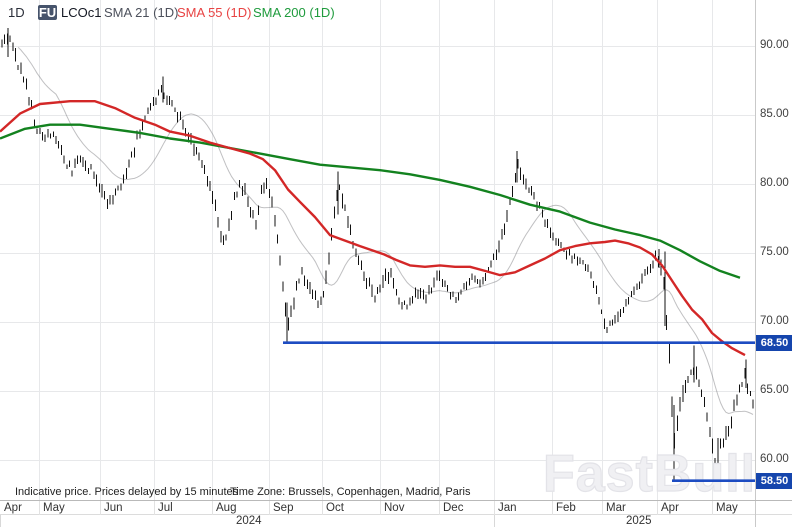  What do you see at coordinates (755, 514) in the screenshot?
I see `axis-corner-divider` at bounding box center [755, 514].